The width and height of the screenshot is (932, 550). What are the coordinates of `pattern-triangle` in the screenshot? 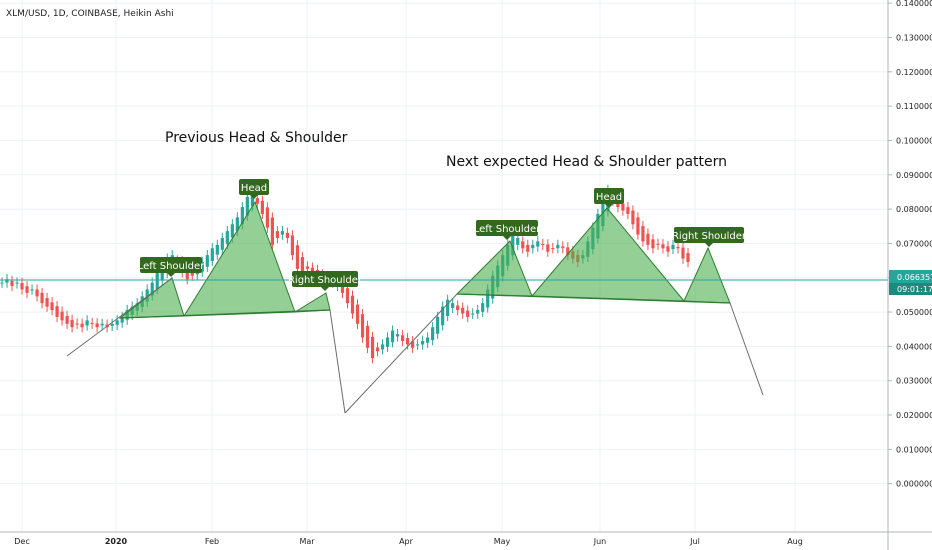 It's located at (494, 268).